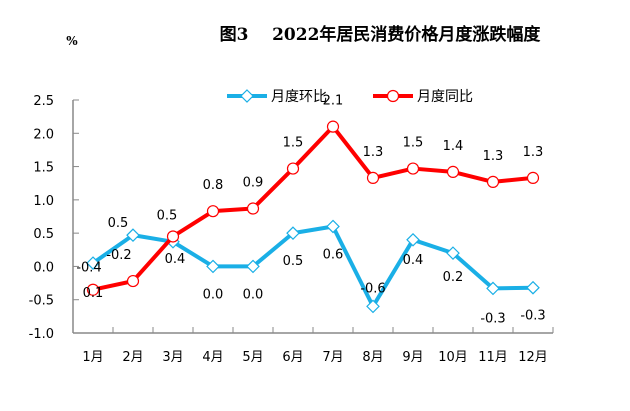 This screenshot has height=411, width=630. Describe the element at coordinates (212, 357) in the screenshot. I see `x-tick-label: 4月` at that location.